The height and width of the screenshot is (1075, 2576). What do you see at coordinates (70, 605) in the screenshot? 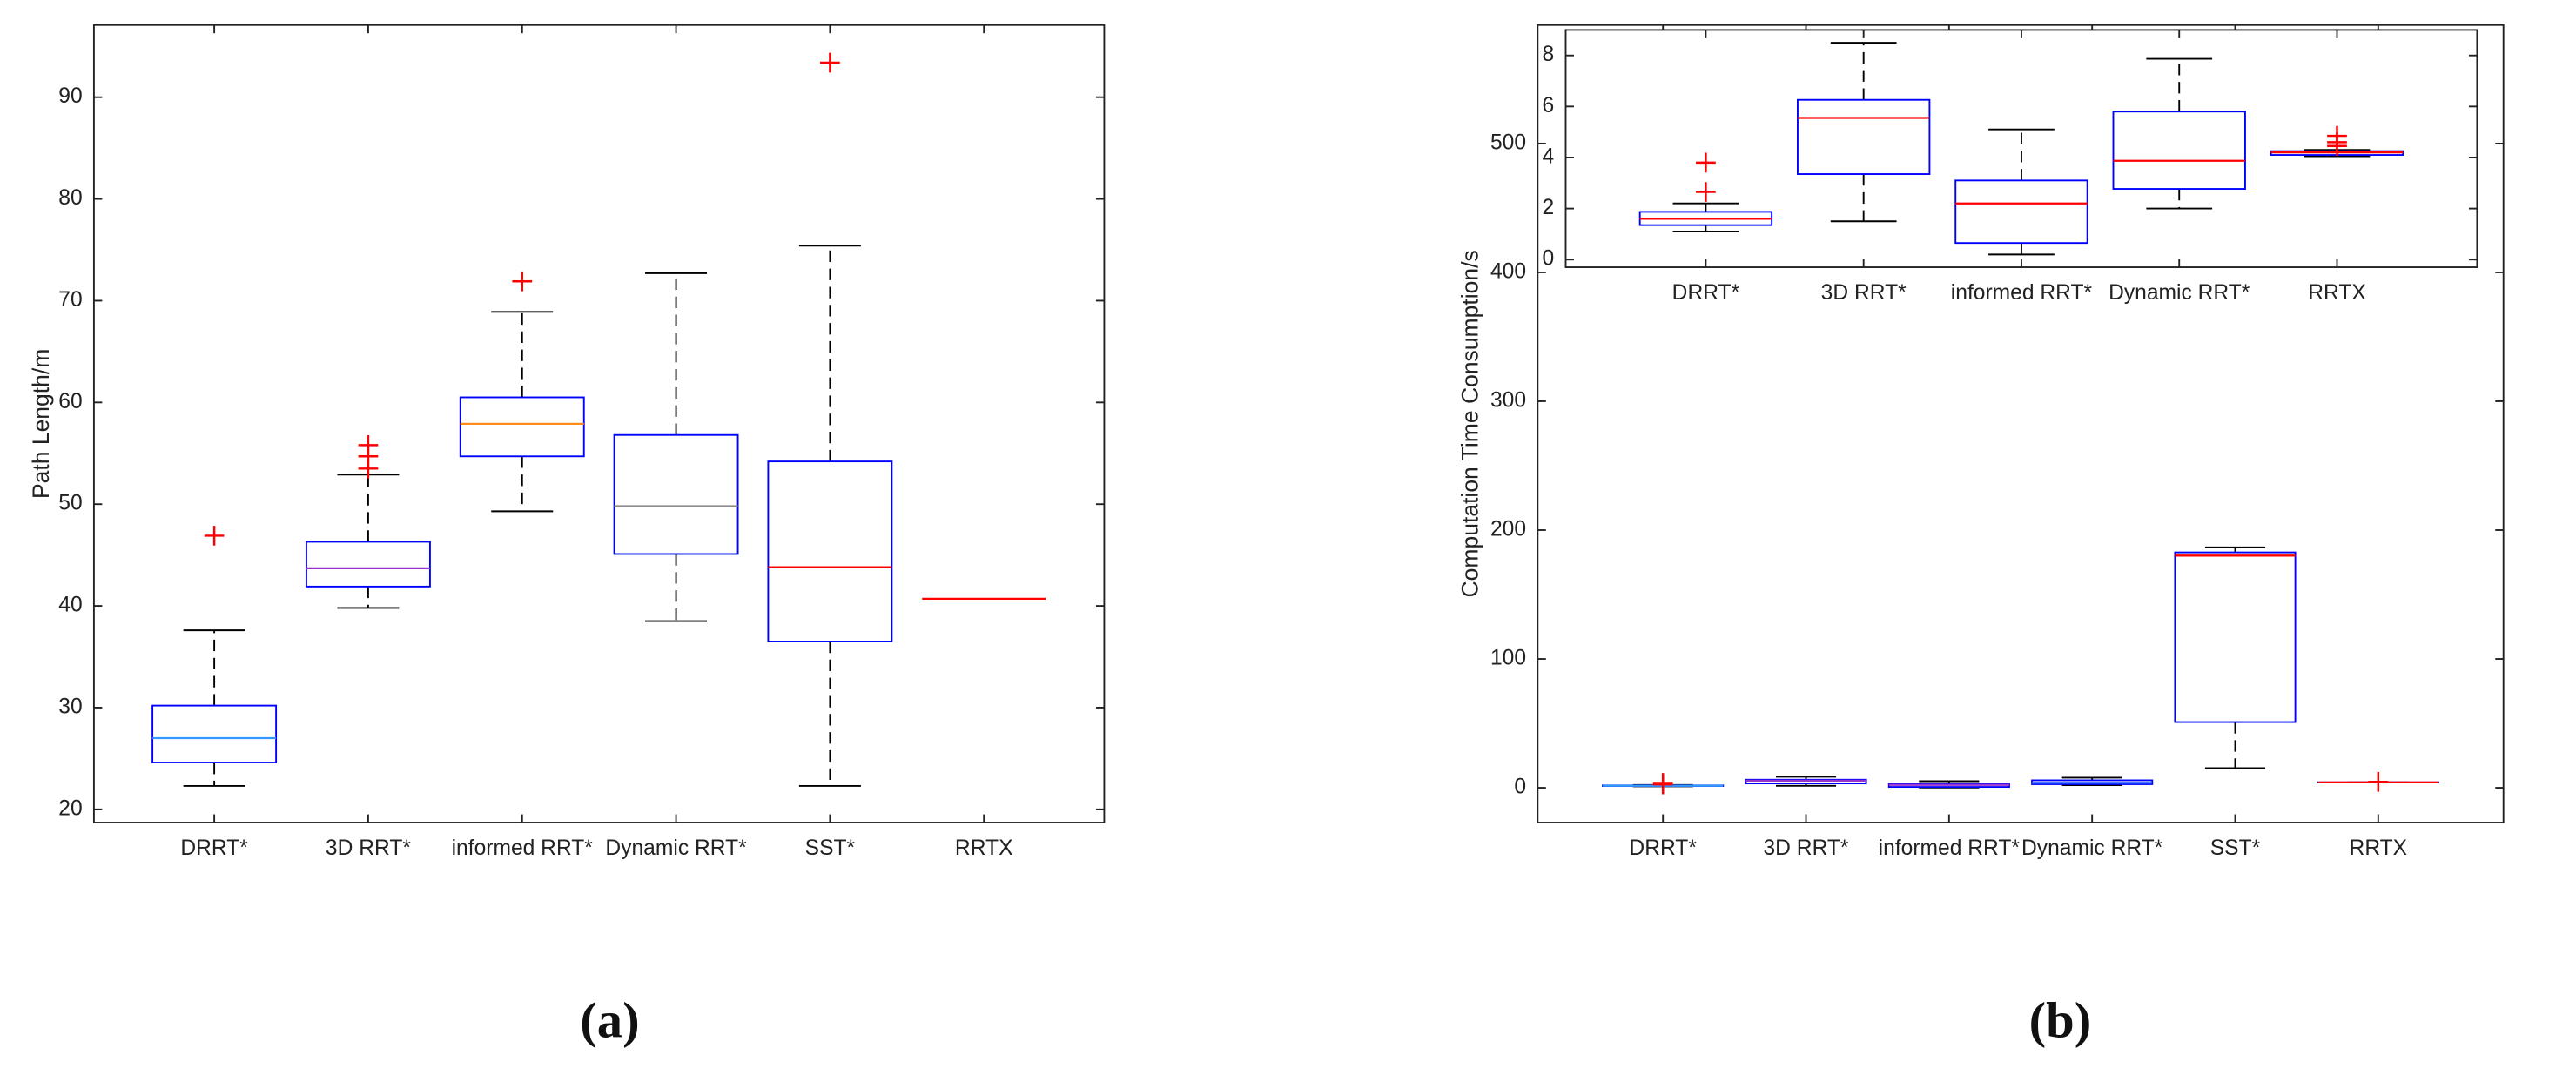
I see `y-tick-label: 40` at bounding box center [70, 605].